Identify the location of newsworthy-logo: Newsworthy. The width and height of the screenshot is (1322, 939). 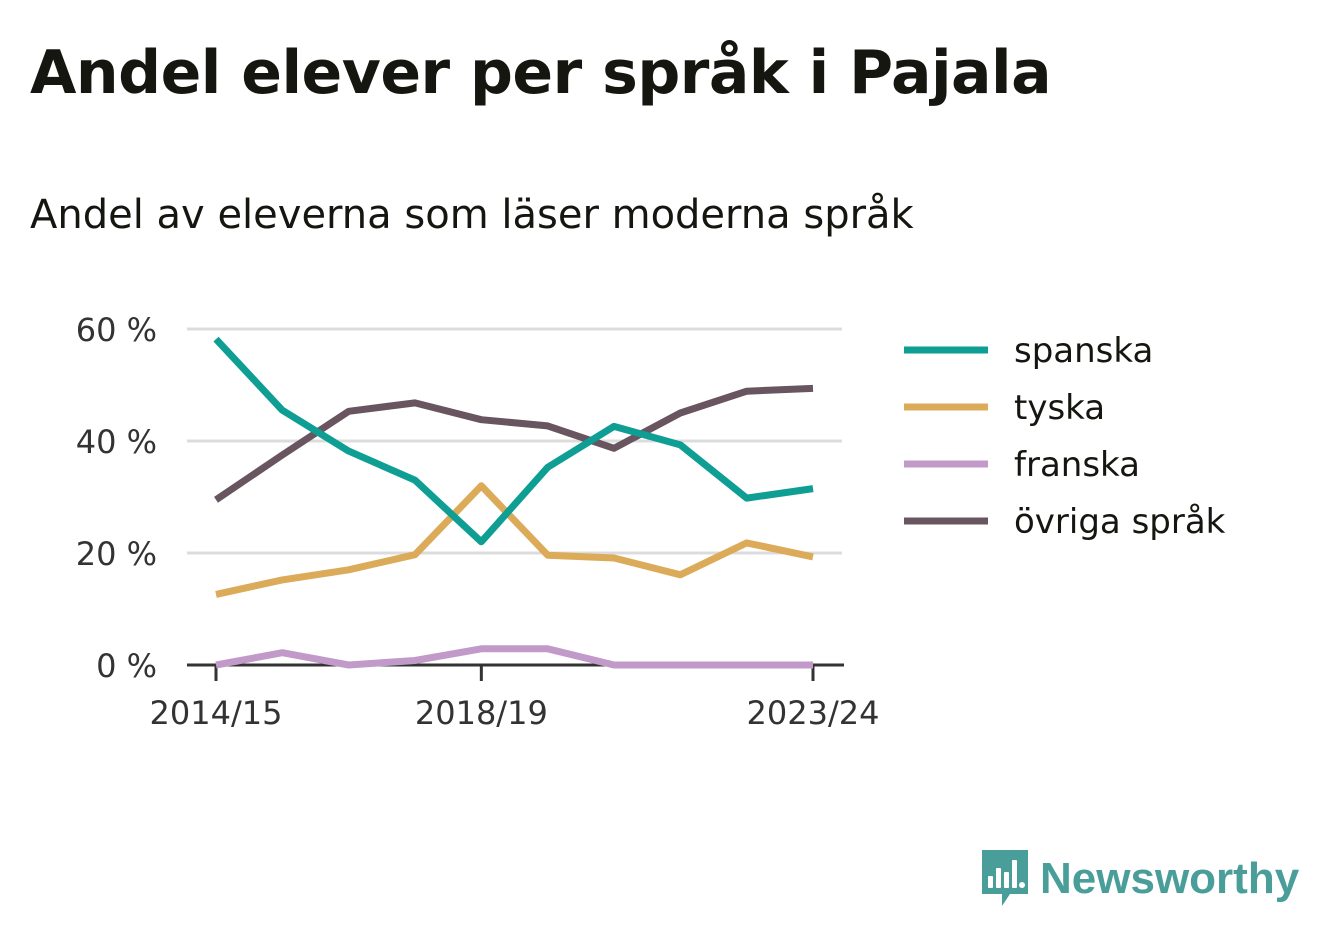
(1139, 879).